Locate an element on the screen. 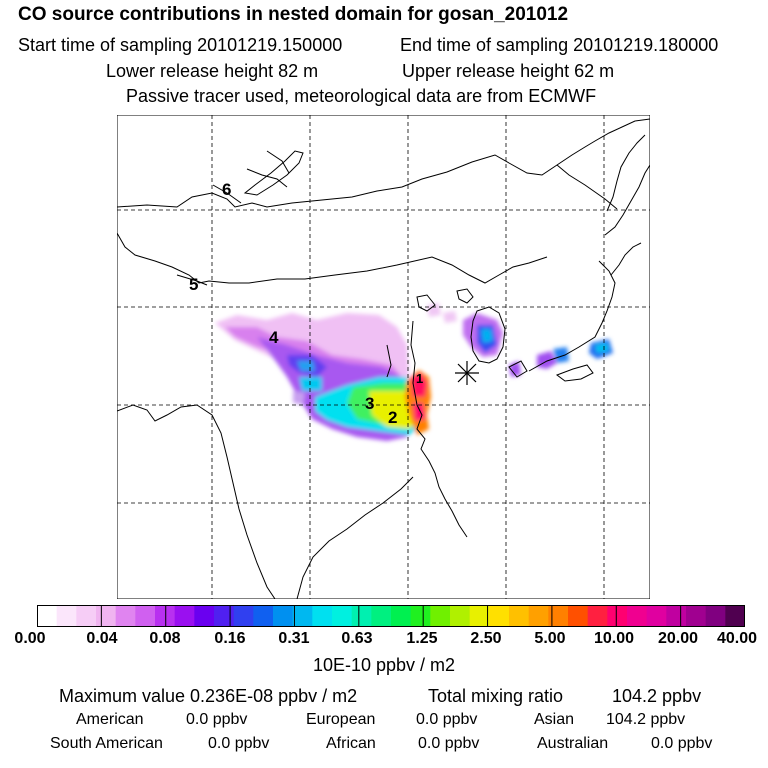  max-value-label: Maximum value 0.236E-08 ppbv / m2 is located at coordinates (208, 696).